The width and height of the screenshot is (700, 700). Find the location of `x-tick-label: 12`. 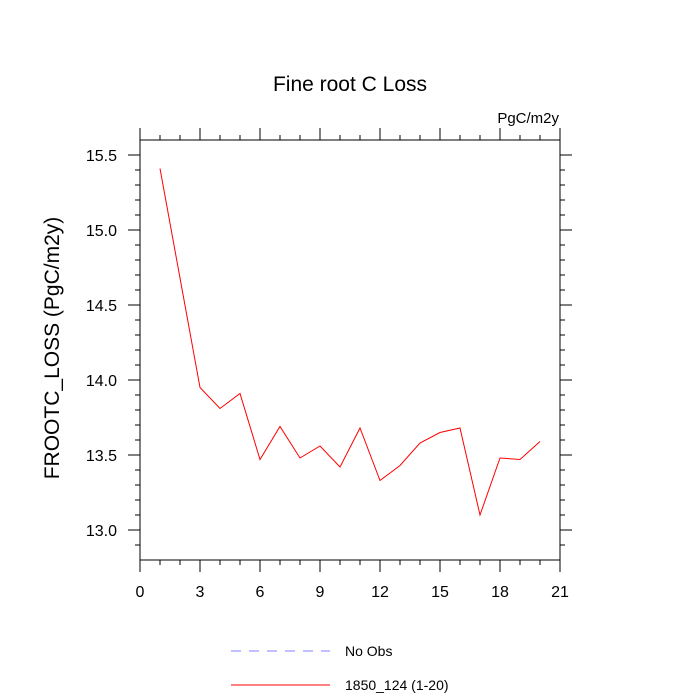

x-tick-label: 12 is located at coordinates (380, 592).